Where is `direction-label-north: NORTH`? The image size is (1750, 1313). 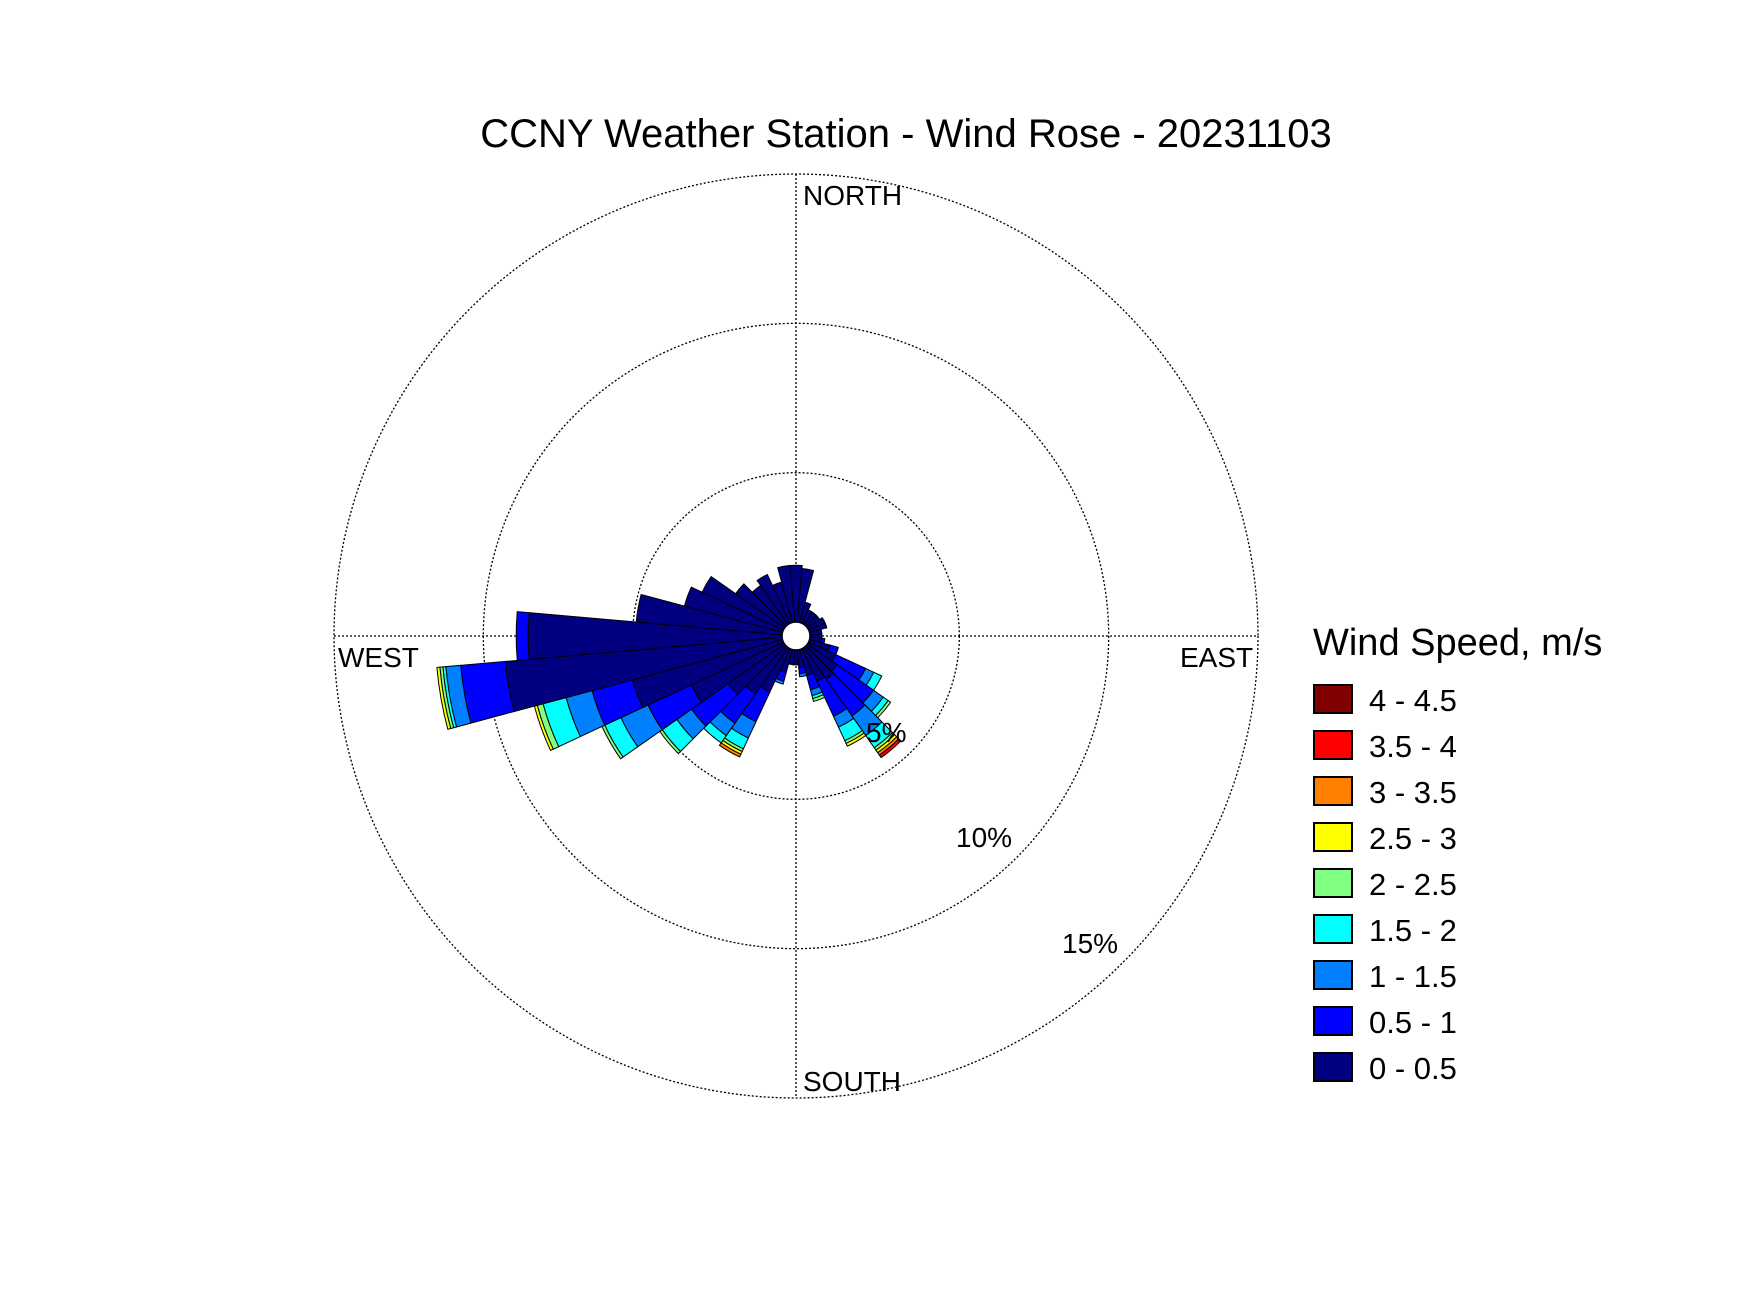
direction-label-north: NORTH is located at coordinates (853, 195).